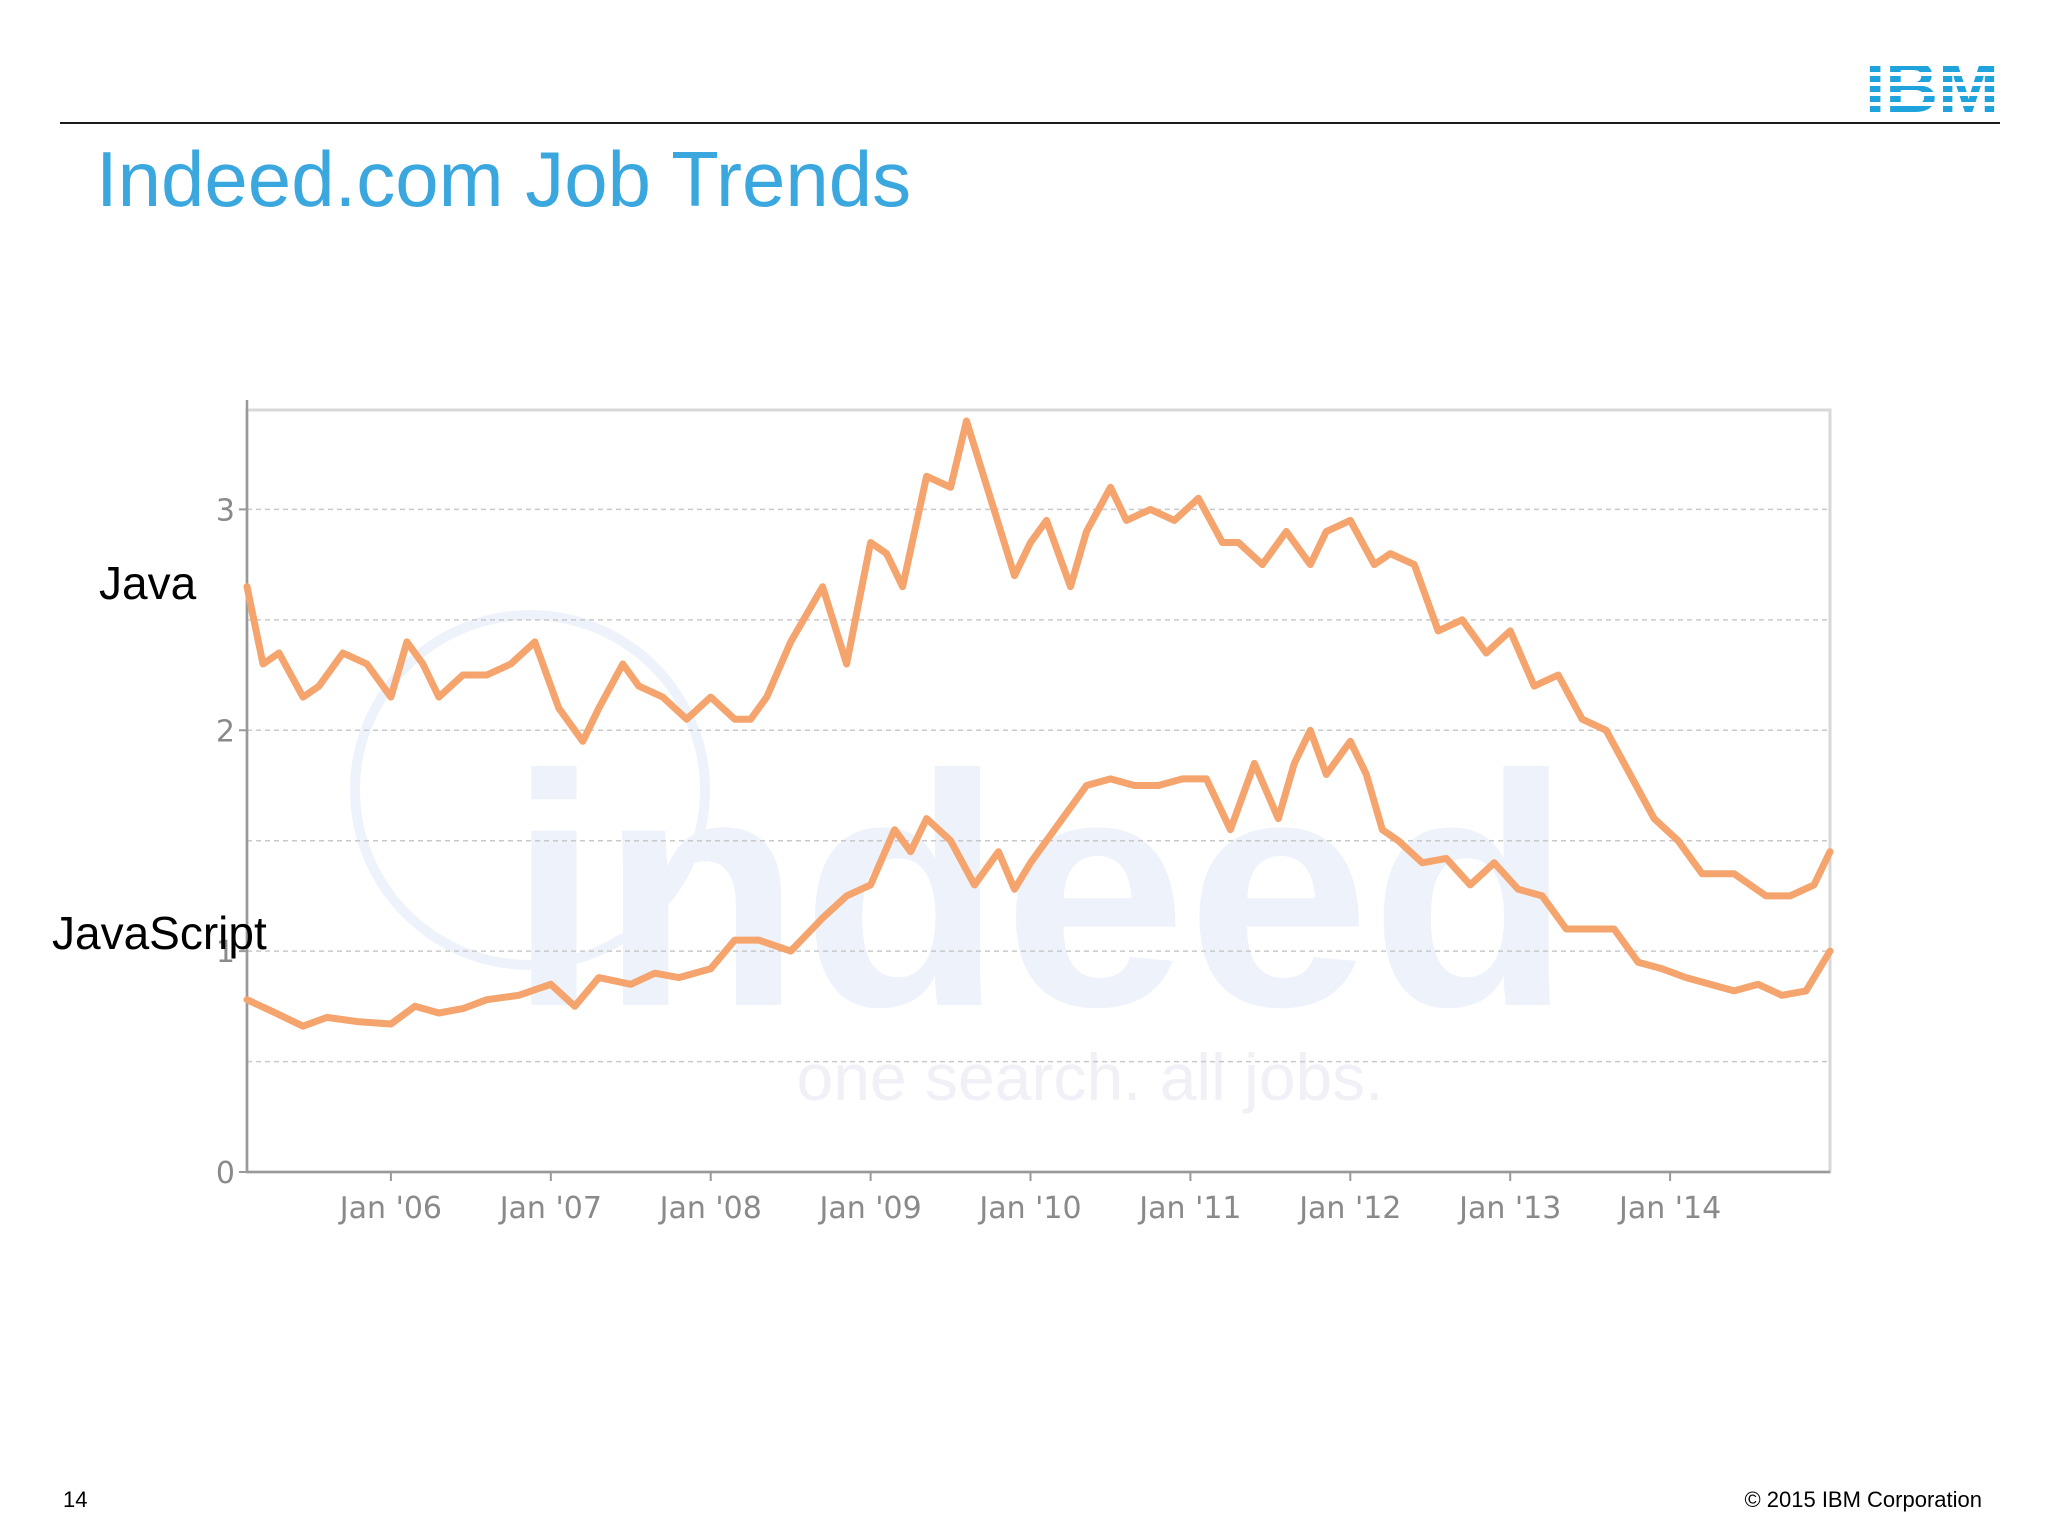  What do you see at coordinates (1669, 1208) in the screenshot?
I see `x-tick-label: Jan '14` at bounding box center [1669, 1208].